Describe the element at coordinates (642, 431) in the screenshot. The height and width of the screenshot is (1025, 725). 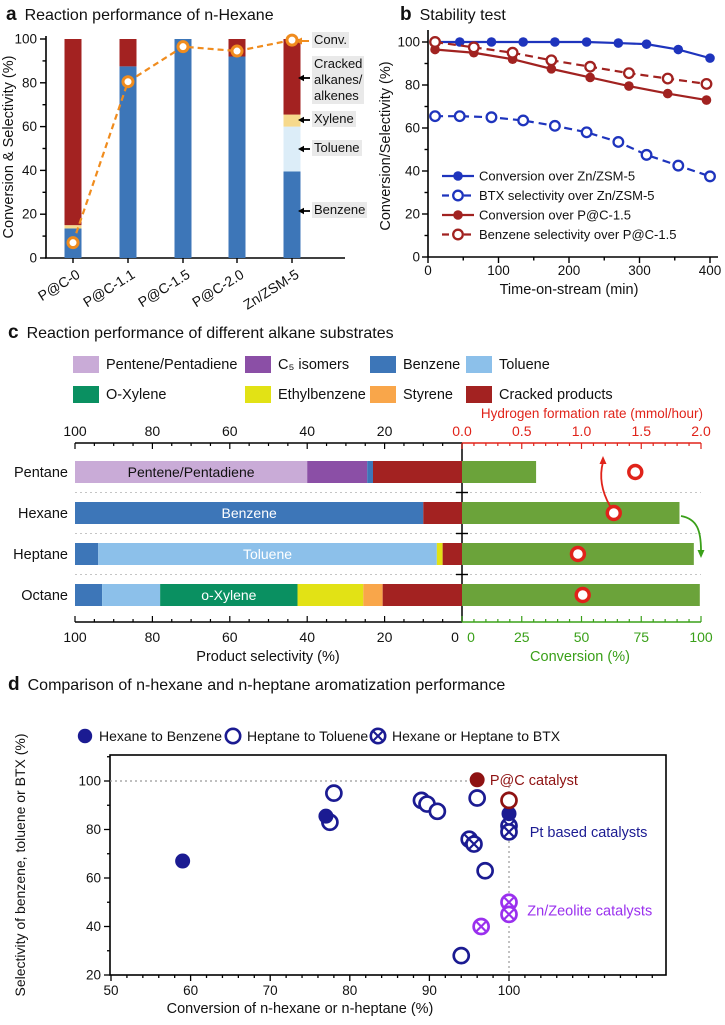
I see `c-hydrogen-tick-label: 1.5` at that location.